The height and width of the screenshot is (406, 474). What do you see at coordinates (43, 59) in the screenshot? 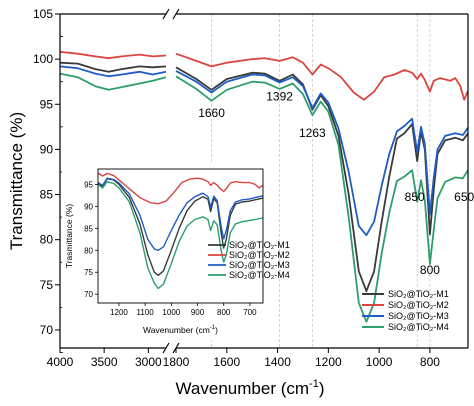
I see `y-tick-label-100: 100` at bounding box center [43, 59].